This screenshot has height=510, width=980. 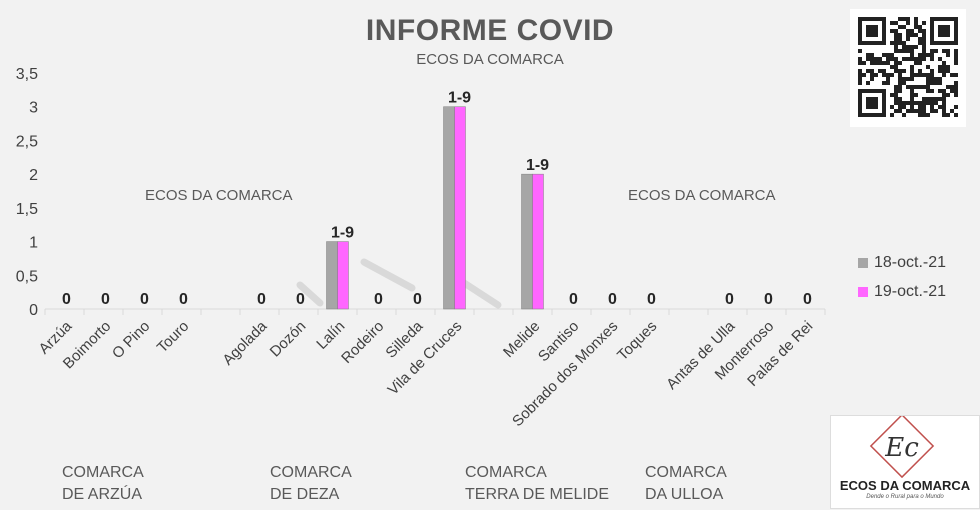 What do you see at coordinates (342, 233) in the screenshot?
I see `data-label: 1-9` at bounding box center [342, 233].